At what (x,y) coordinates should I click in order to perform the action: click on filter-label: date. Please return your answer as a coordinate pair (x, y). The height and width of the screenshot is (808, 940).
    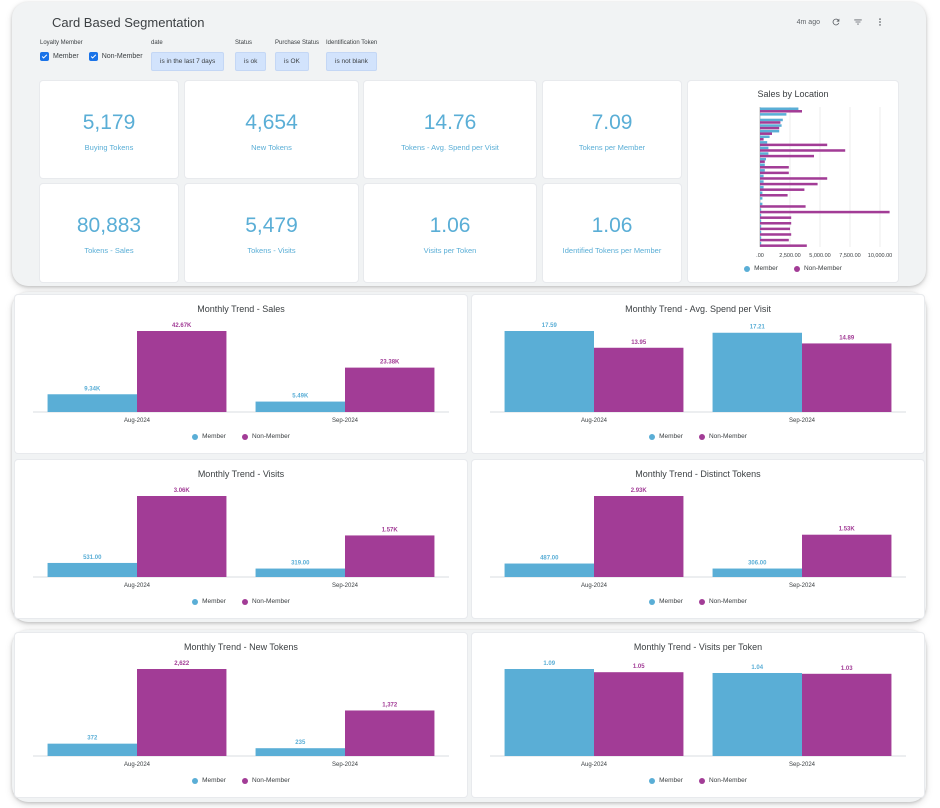
    Looking at the image, I should click on (157, 43).